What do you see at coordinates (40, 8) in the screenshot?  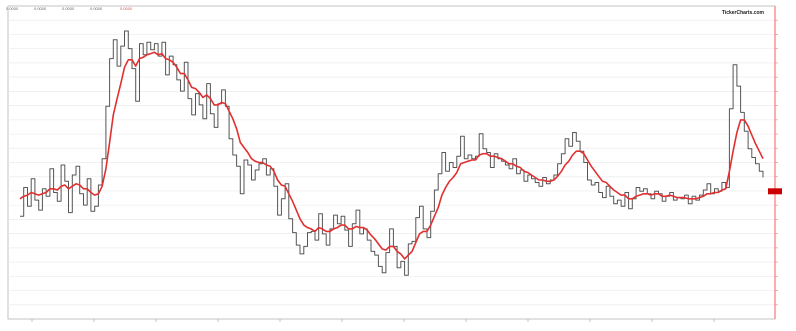 I see `readout-2: 0.0000` at bounding box center [40, 8].